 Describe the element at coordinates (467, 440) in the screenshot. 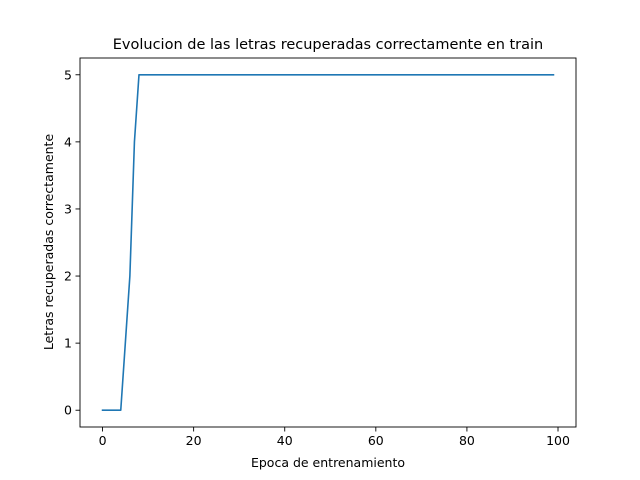

I see `x-tick-label: 80` at that location.